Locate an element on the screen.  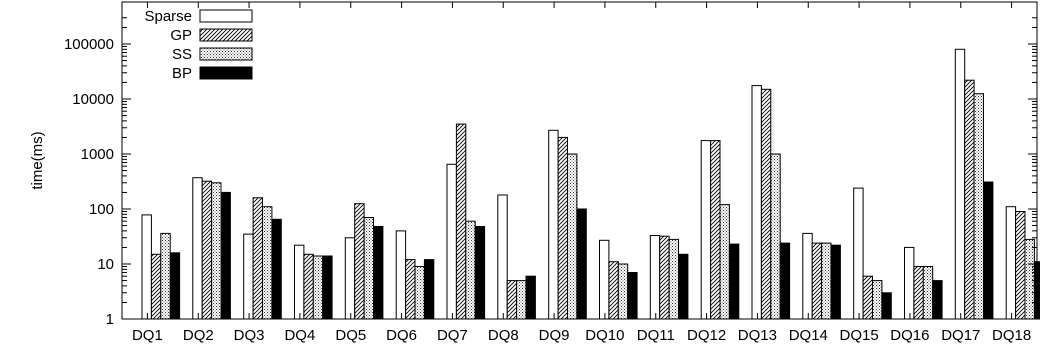
bar-ss-dq4 is located at coordinates (317, 287).